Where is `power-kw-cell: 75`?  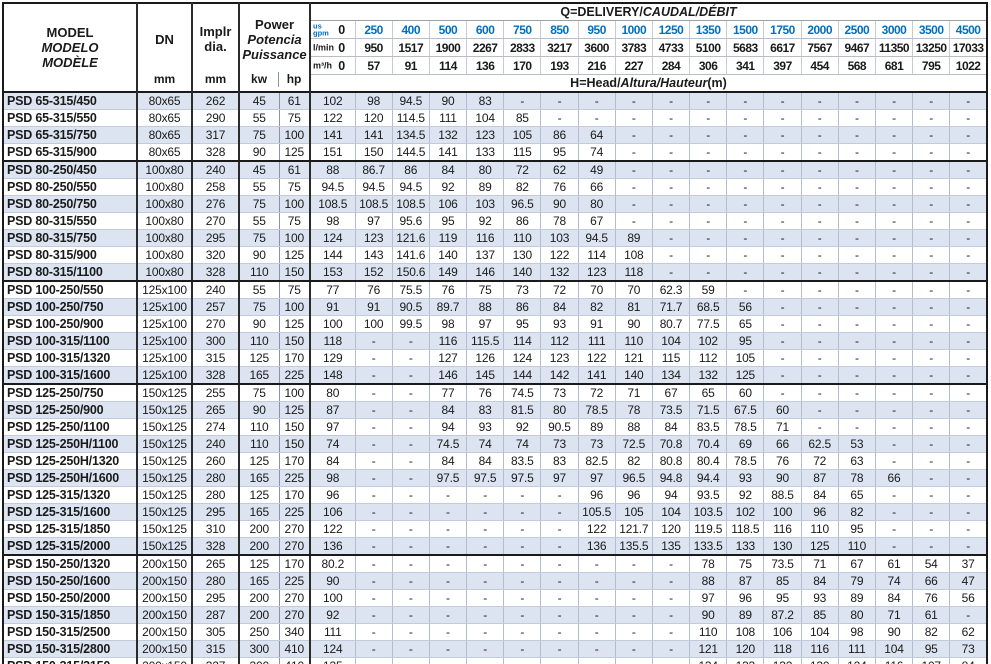 power-kw-cell: 75 is located at coordinates (259, 238).